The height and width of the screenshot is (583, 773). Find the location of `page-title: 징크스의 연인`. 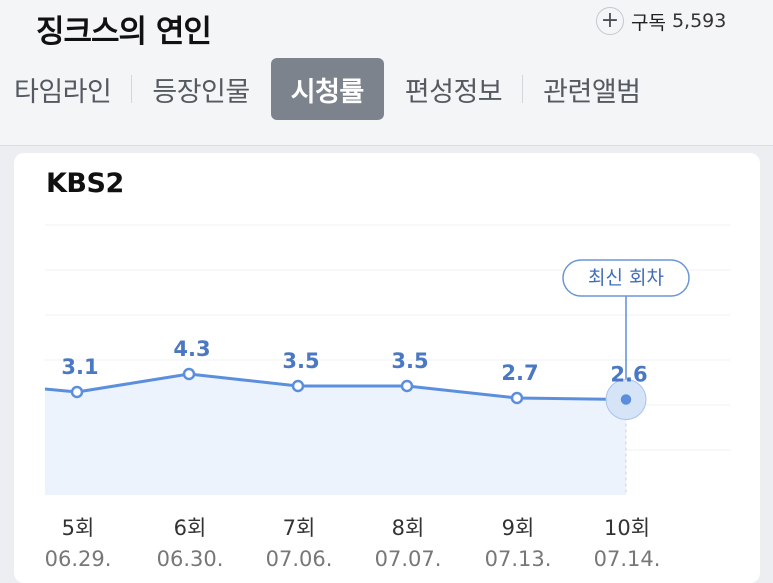

page-title: 징크스의 연인 is located at coordinates (124, 32).